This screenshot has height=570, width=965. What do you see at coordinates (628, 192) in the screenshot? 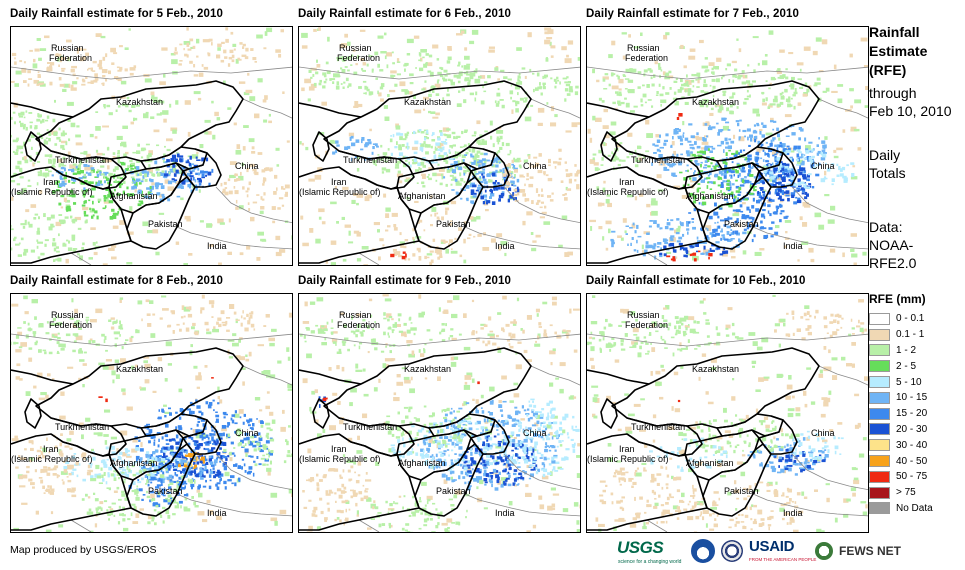
I see `country-label-iran-2: (Islamic Republic of)` at bounding box center [628, 192].